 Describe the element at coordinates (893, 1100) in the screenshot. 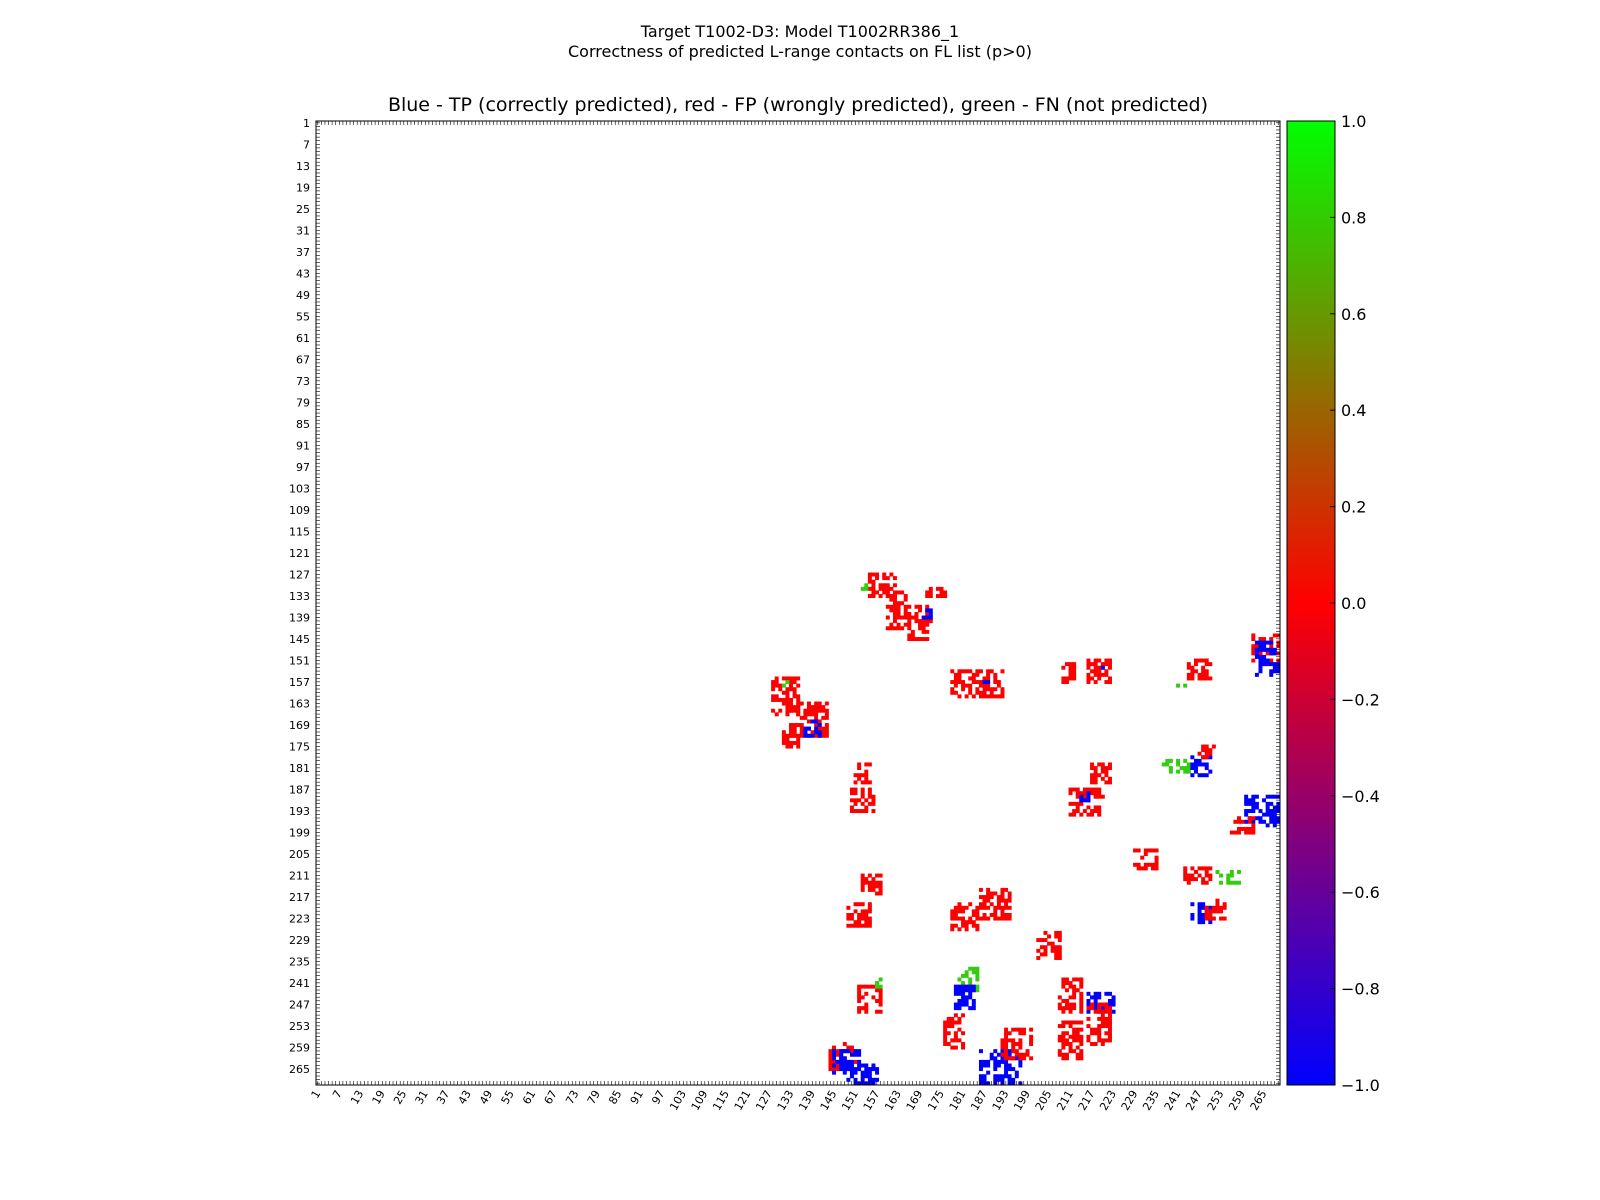

I see `x-tick-label: 163` at that location.